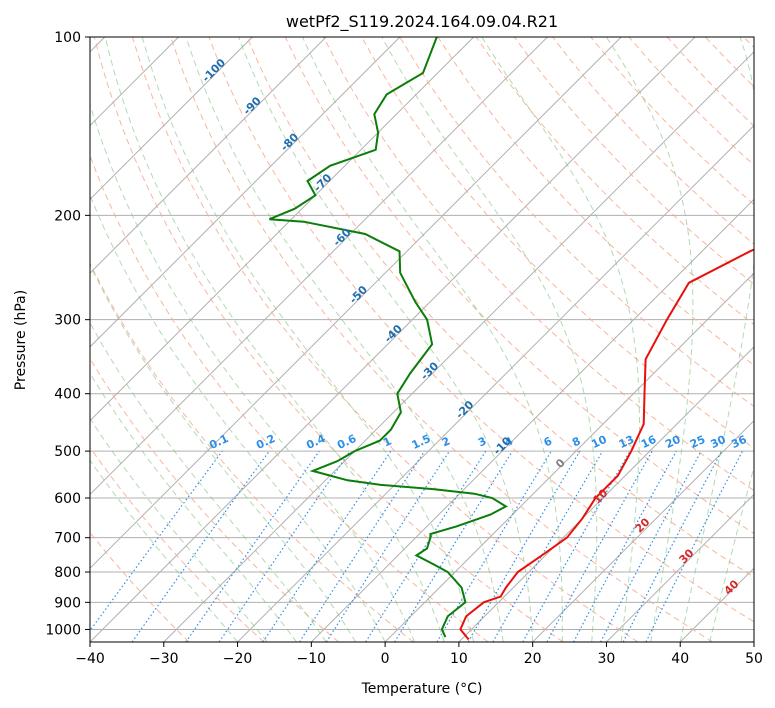  What do you see at coordinates (673, 442) in the screenshot?
I see `mixing-ratio-label: 20` at bounding box center [673, 442].